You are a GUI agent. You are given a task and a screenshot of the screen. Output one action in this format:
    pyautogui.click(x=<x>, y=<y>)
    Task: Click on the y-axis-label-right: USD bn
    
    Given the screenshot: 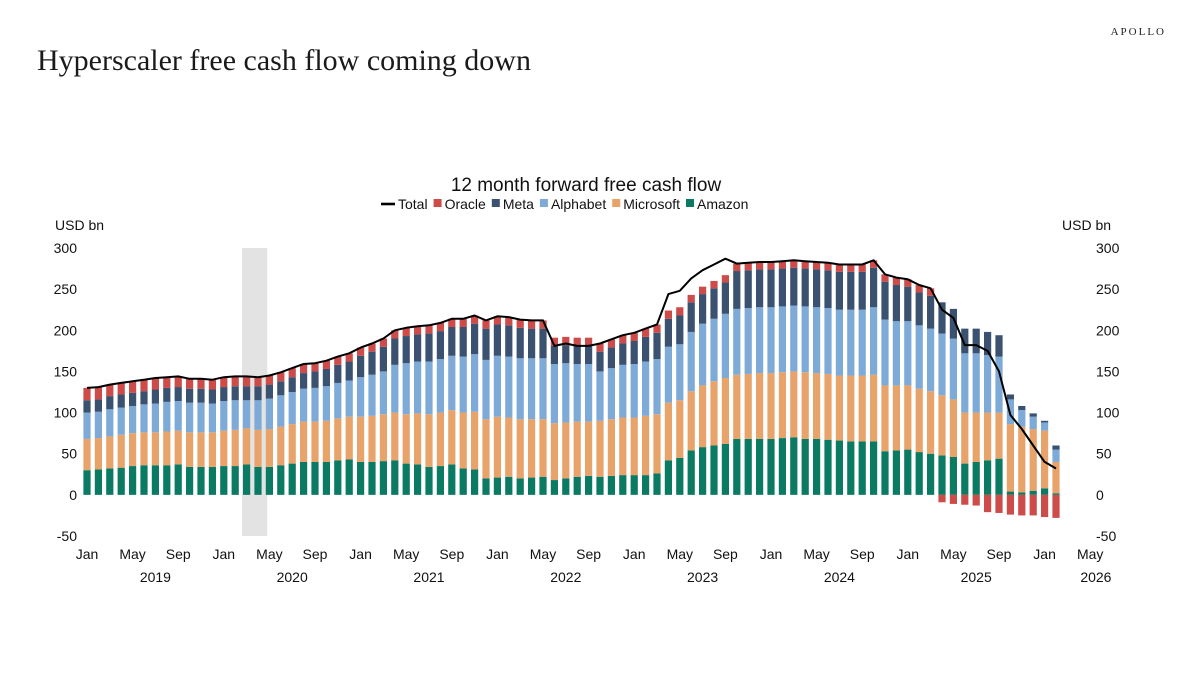 What is the action you would take?
    pyautogui.click(x=1086, y=225)
    